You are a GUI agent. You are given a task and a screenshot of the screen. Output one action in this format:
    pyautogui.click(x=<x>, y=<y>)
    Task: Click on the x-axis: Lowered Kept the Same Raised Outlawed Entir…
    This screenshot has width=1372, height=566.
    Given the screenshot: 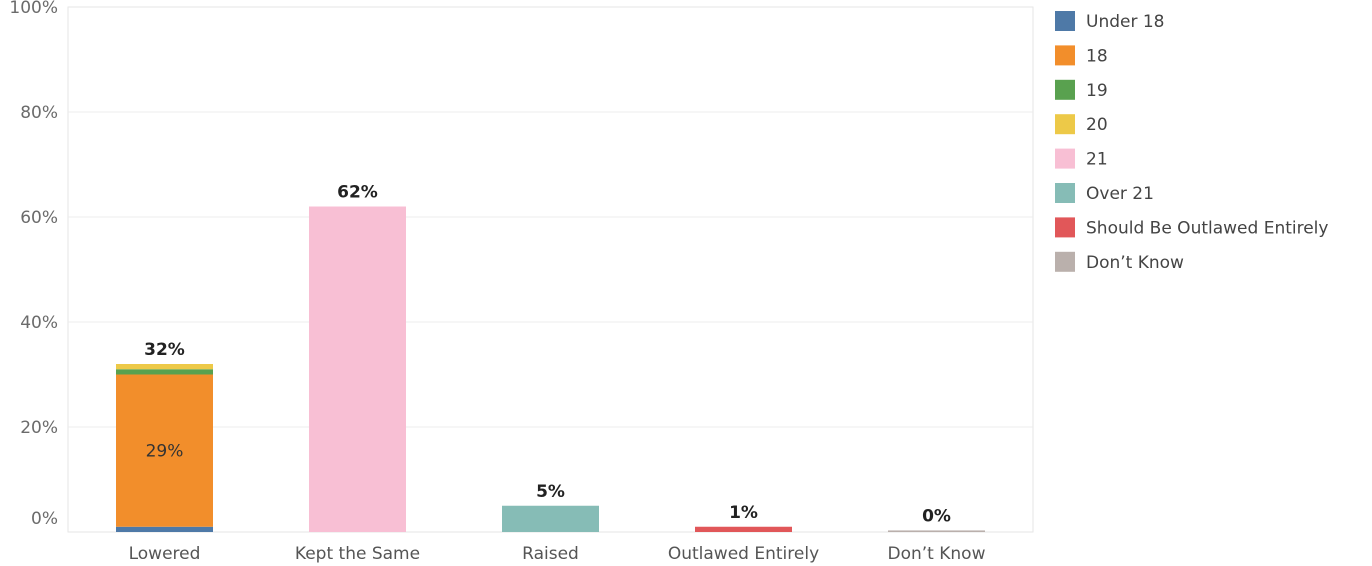 What is the action you would take?
    pyautogui.click(x=557, y=554)
    